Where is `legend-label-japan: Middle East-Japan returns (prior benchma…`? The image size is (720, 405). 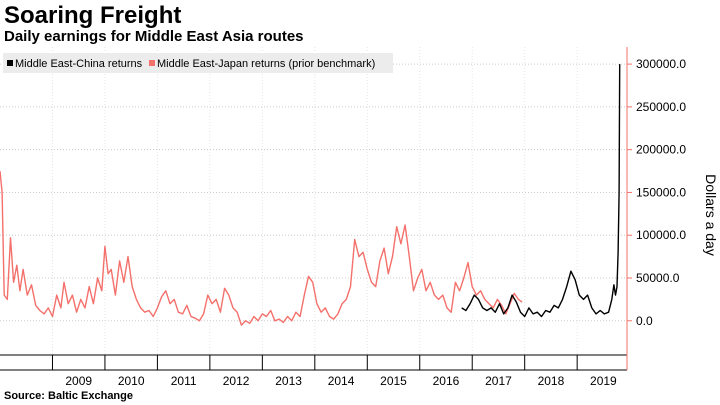 legend-label-japan: Middle East-Japan returns (prior benchma… is located at coordinates (266, 64).